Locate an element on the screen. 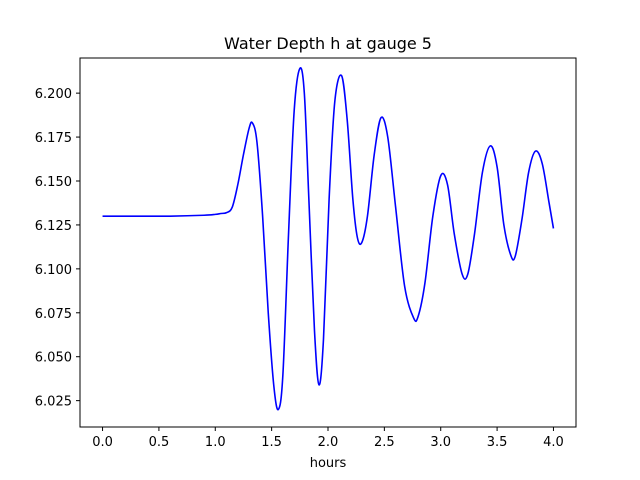 The height and width of the screenshot is (480, 640). chart-title: Water Depth h at gauge 5 is located at coordinates (328, 43).